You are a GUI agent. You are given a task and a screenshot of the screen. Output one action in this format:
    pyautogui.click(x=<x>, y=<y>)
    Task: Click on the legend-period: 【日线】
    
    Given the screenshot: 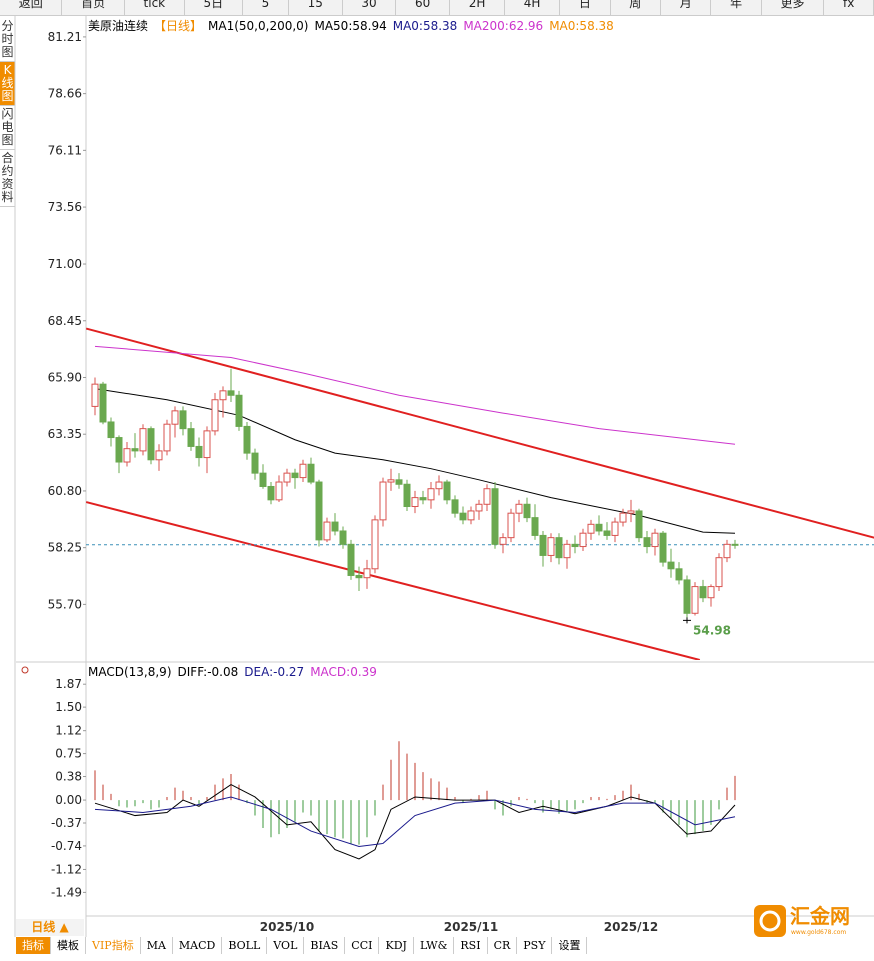 What is the action you would take?
    pyautogui.click(x=178, y=26)
    